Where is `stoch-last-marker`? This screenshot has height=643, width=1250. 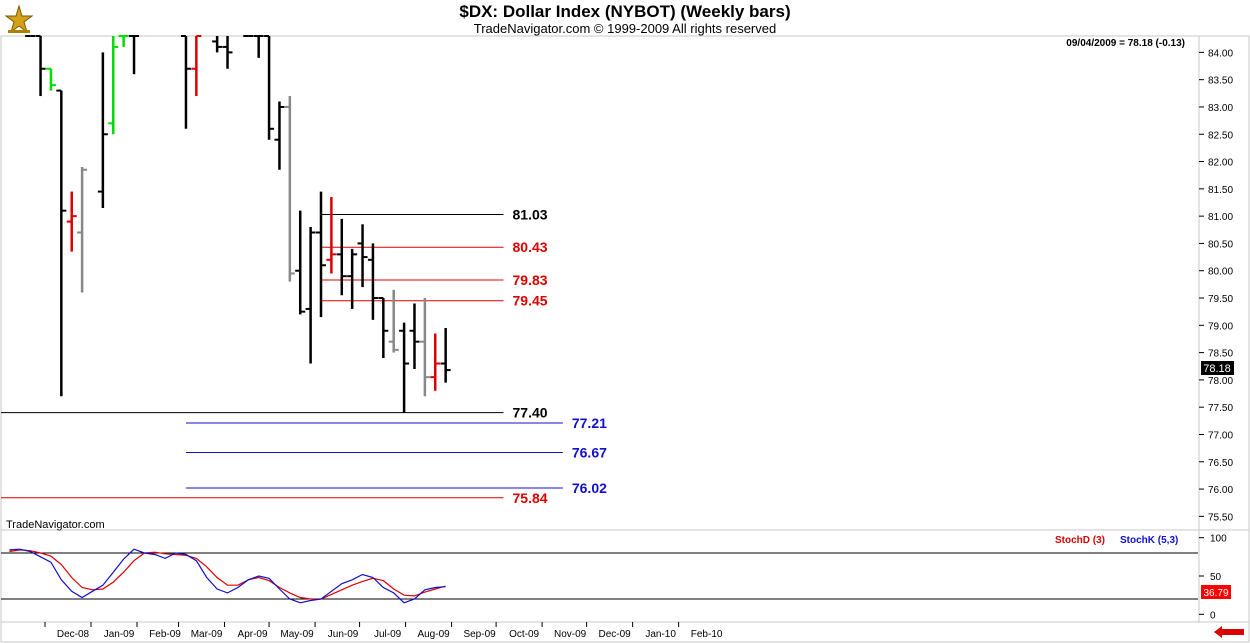 stoch-last-marker is located at coordinates (1216, 592).